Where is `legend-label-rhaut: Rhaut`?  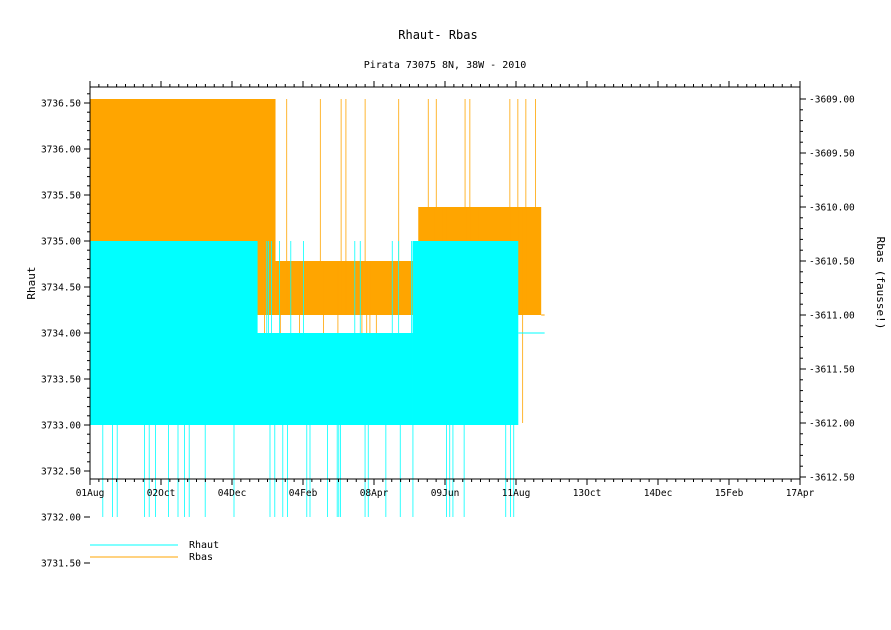
legend-label-rhaut: Rhaut is located at coordinates (204, 545).